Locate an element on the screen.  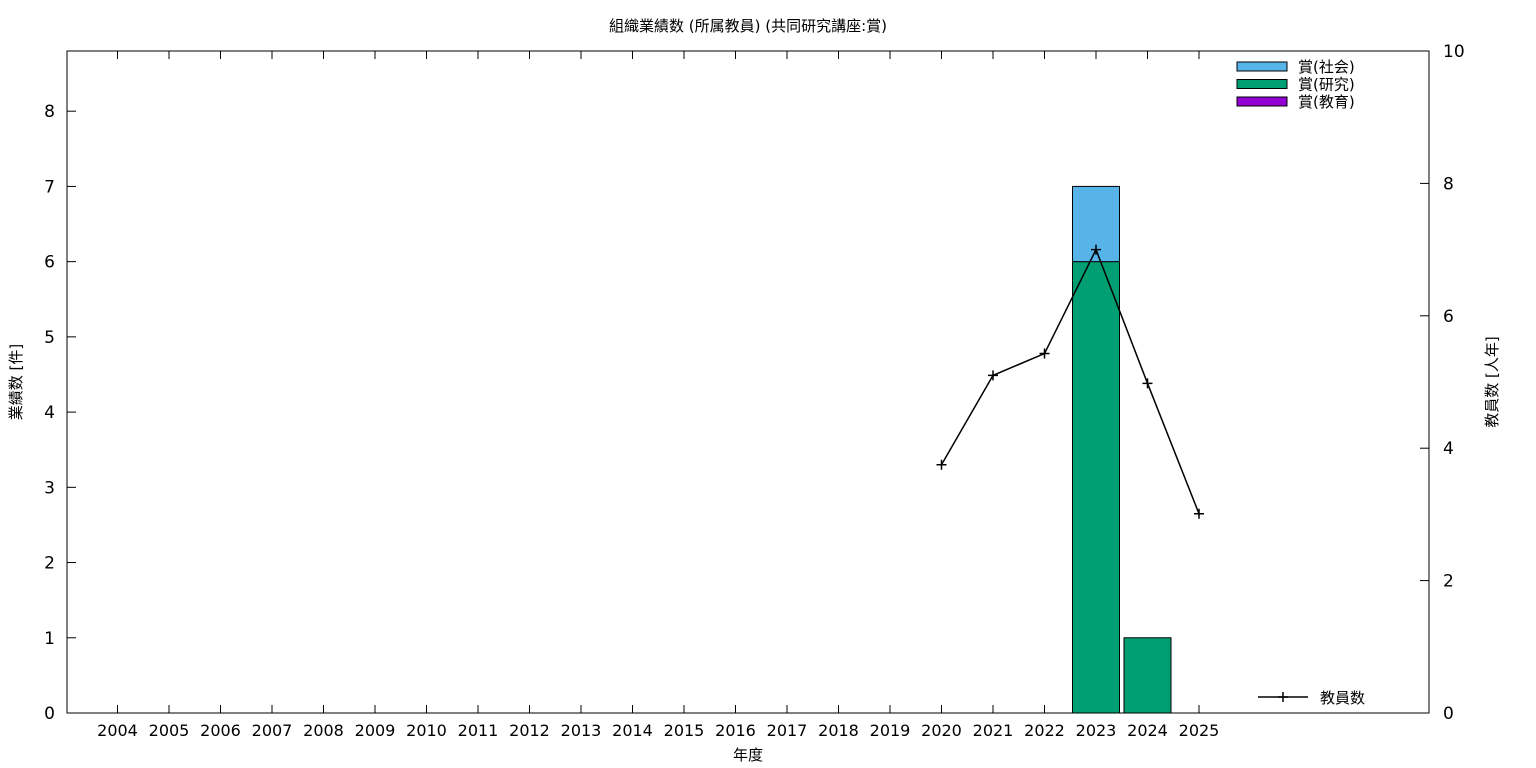
bars is located at coordinates (1122, 449).